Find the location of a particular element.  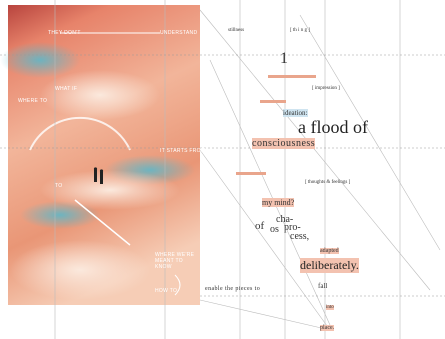

word: pro- is located at coordinates (292, 227).